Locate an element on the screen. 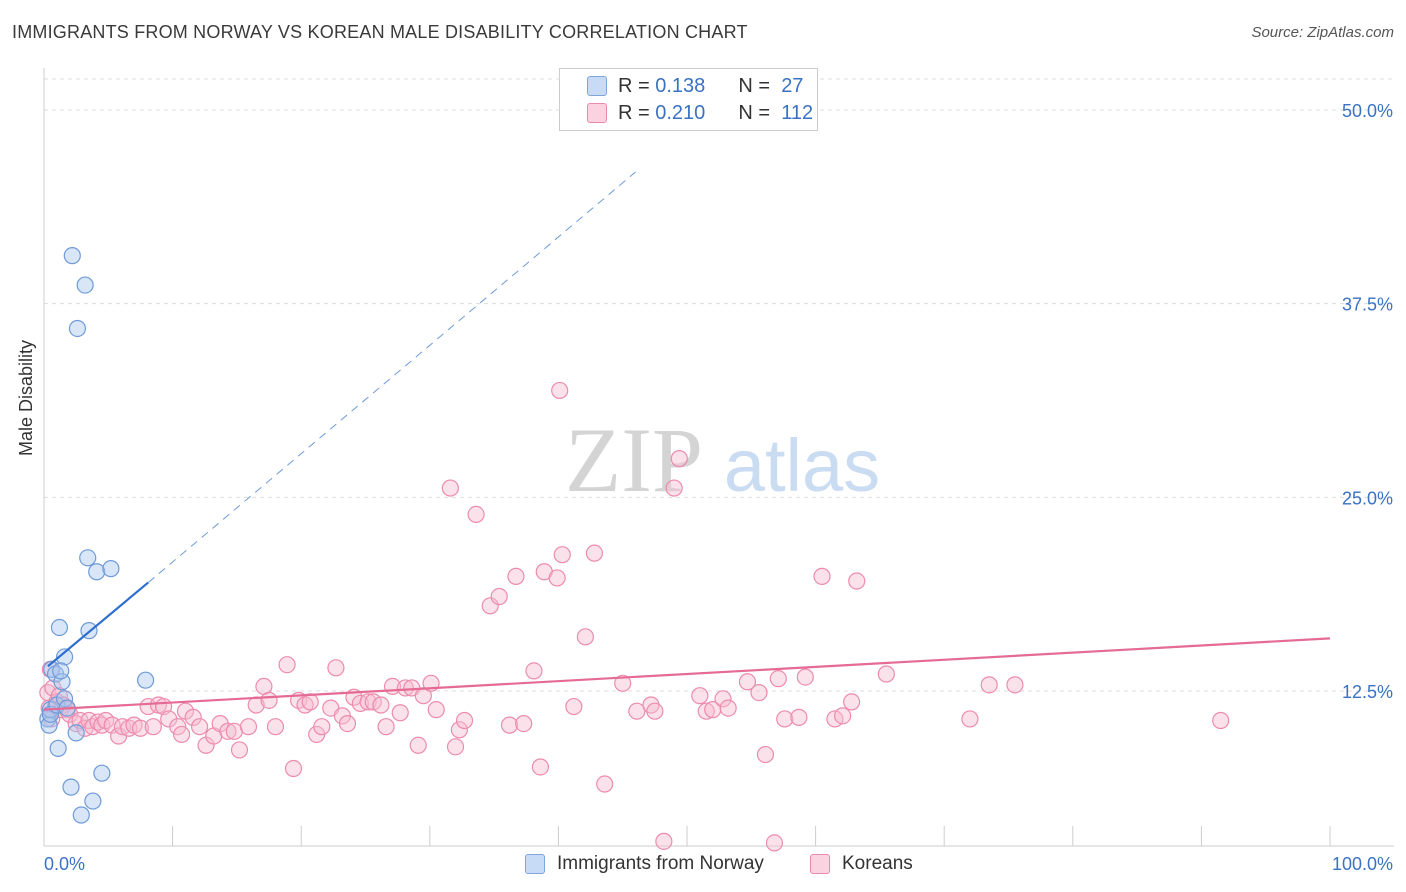 The height and width of the screenshot is (892, 1406). x-tick-label: 0.0% is located at coordinates (64, 864).